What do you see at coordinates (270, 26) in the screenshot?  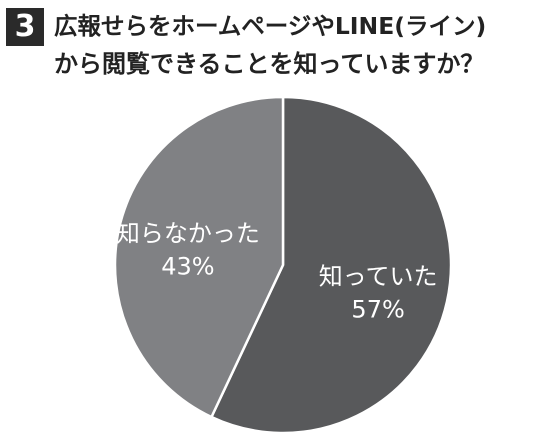 I see `question-title-line-1: 広報せらをホームページやLINE(ライン)` at bounding box center [270, 26].